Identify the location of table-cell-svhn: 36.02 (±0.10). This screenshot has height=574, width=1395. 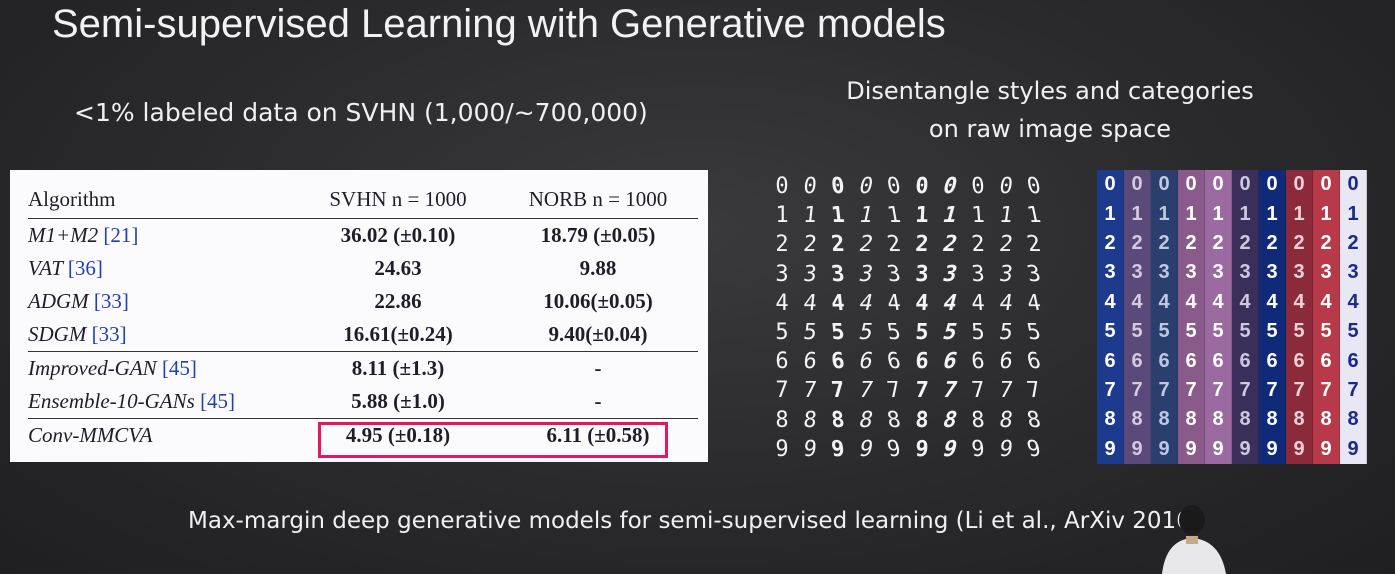
(398, 235).